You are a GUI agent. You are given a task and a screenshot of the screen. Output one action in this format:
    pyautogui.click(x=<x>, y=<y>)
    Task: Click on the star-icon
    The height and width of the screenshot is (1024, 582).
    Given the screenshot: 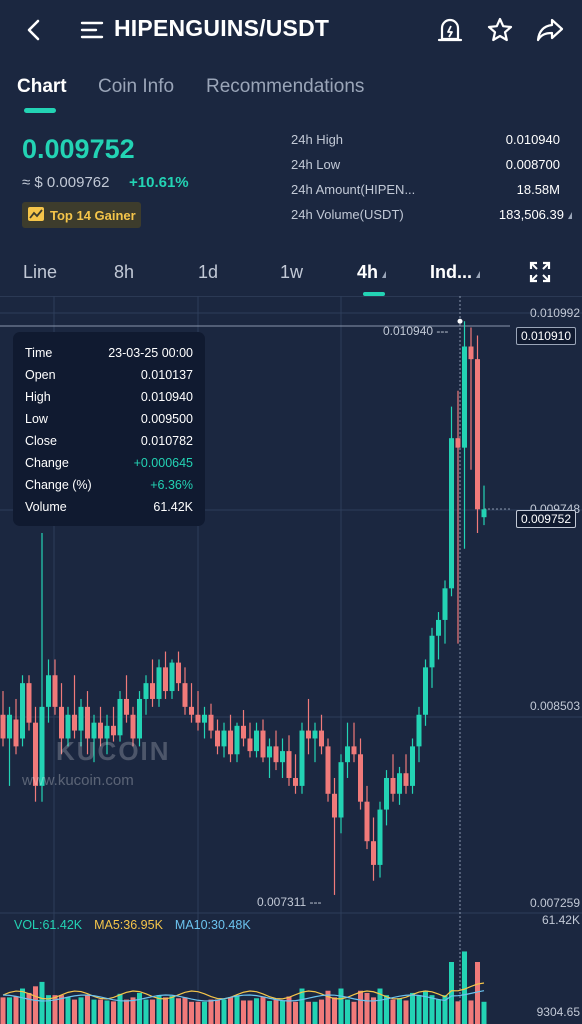 What is the action you would take?
    pyautogui.click(x=500, y=30)
    